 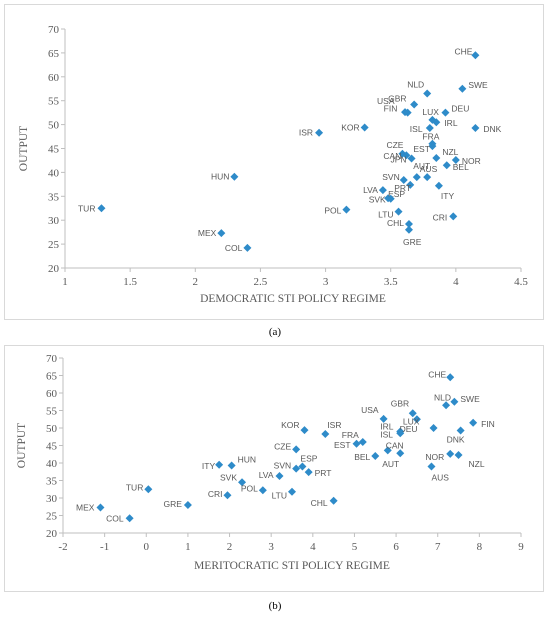 What do you see at coordinates (450, 377) in the screenshot?
I see `data-point-che` at bounding box center [450, 377].